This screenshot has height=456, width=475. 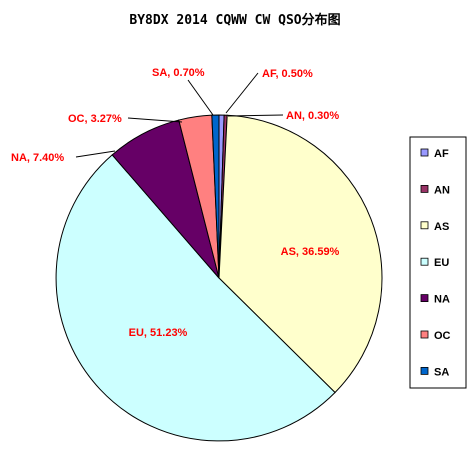 I want to click on legend-swatch-sa, so click(x=424, y=370).